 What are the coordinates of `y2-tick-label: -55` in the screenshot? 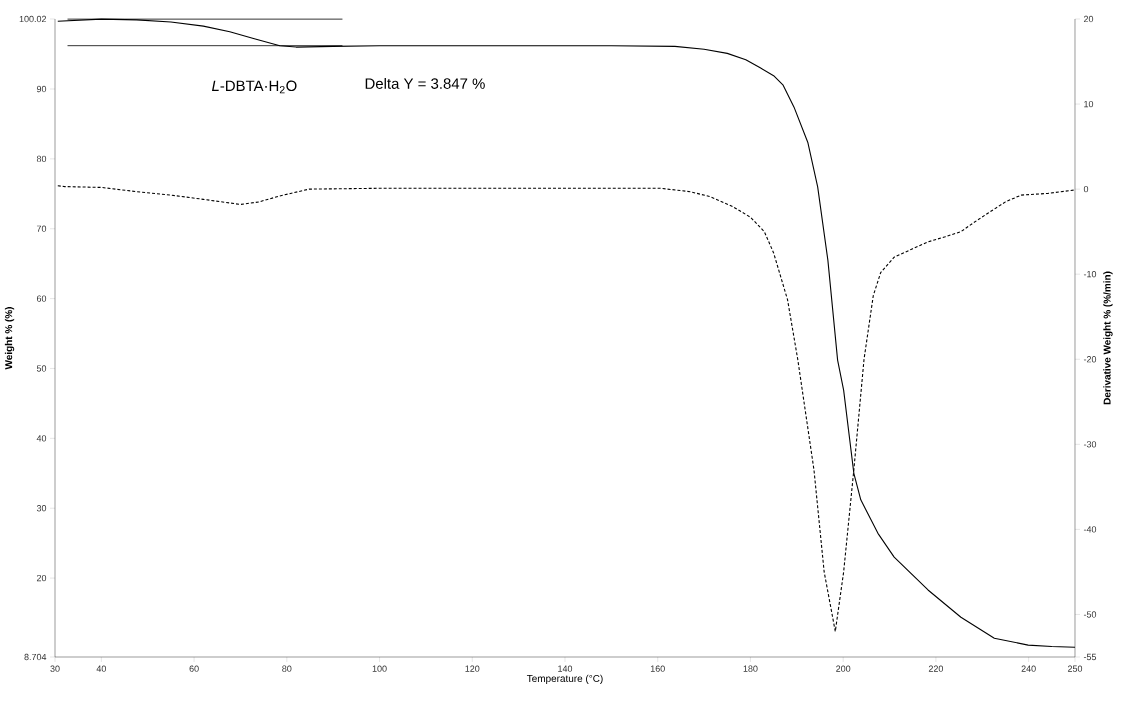 It's located at (1090, 657).